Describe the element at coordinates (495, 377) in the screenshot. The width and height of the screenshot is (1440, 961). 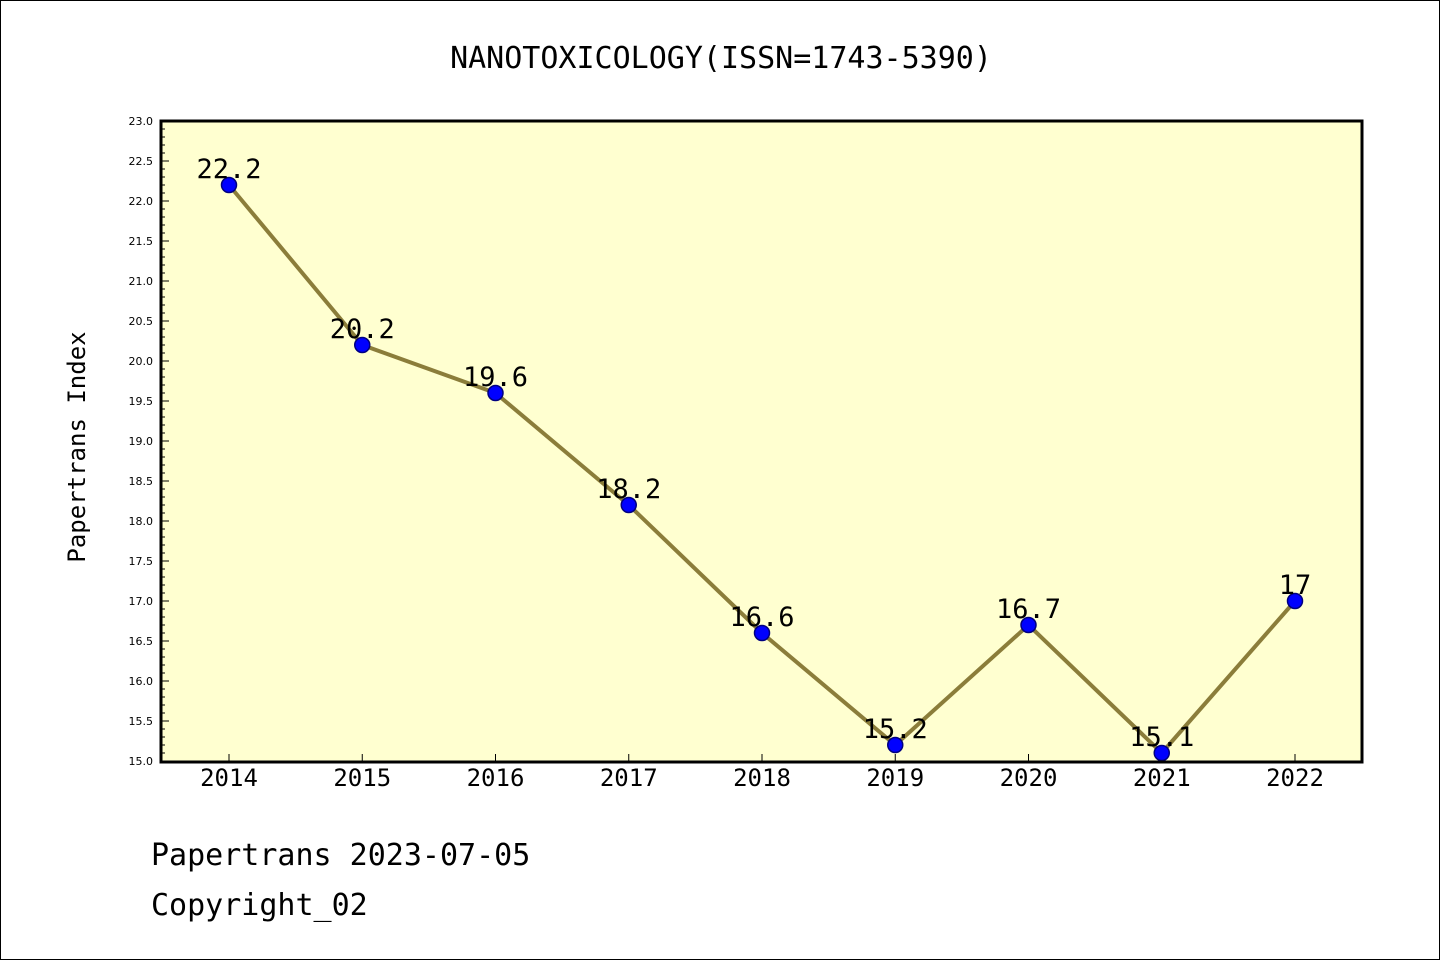
I see `data-label: 19.6` at that location.